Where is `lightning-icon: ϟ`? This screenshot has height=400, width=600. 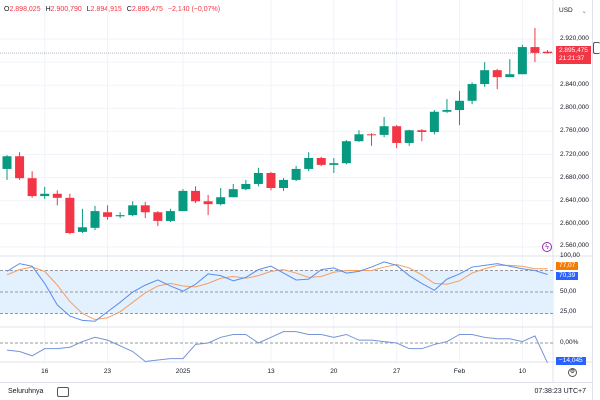 lightning-icon: ϟ is located at coordinates (547, 247).